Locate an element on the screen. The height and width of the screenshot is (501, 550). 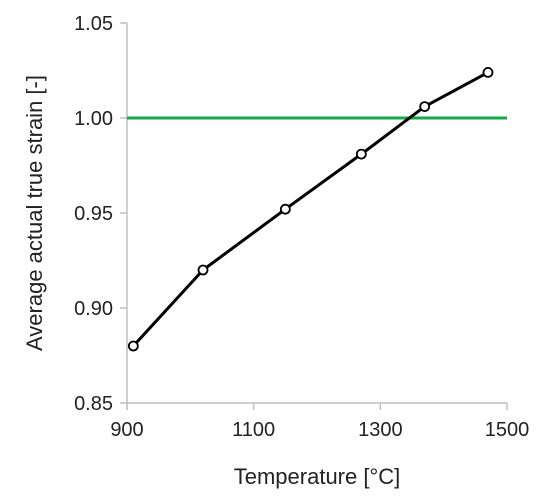
y-tick-label: 1.05 is located at coordinates (93, 24).